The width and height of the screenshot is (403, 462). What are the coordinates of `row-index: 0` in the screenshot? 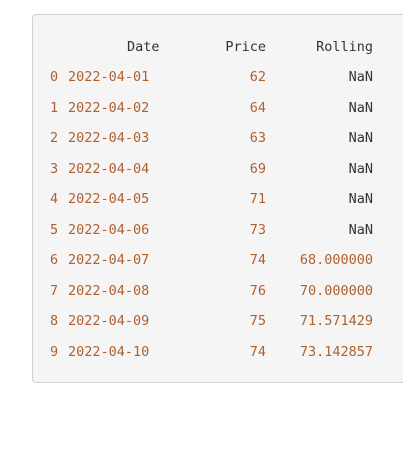 It's located at (54, 77).